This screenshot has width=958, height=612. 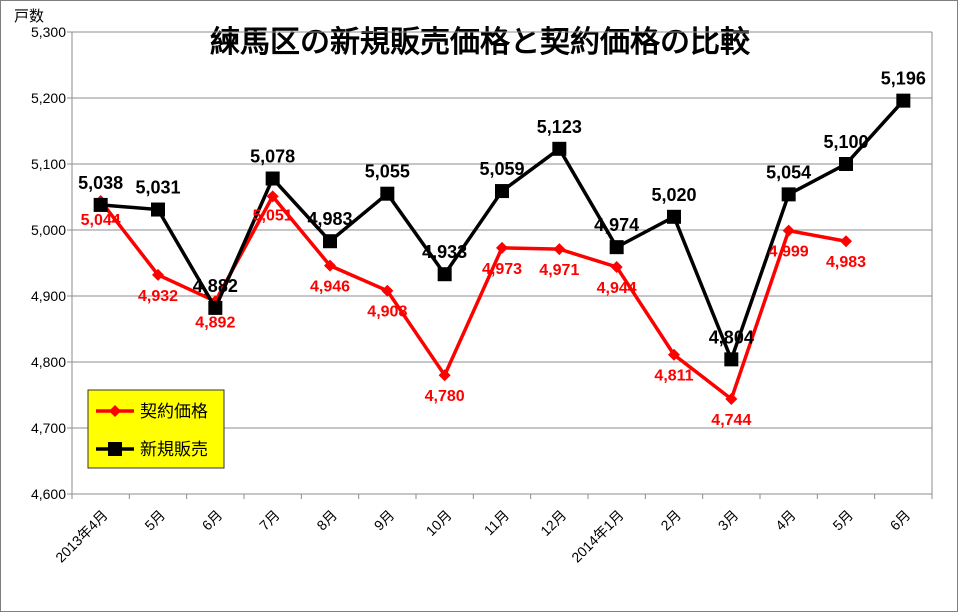 I want to click on y-axis-label: 戸数, so click(x=29, y=16).